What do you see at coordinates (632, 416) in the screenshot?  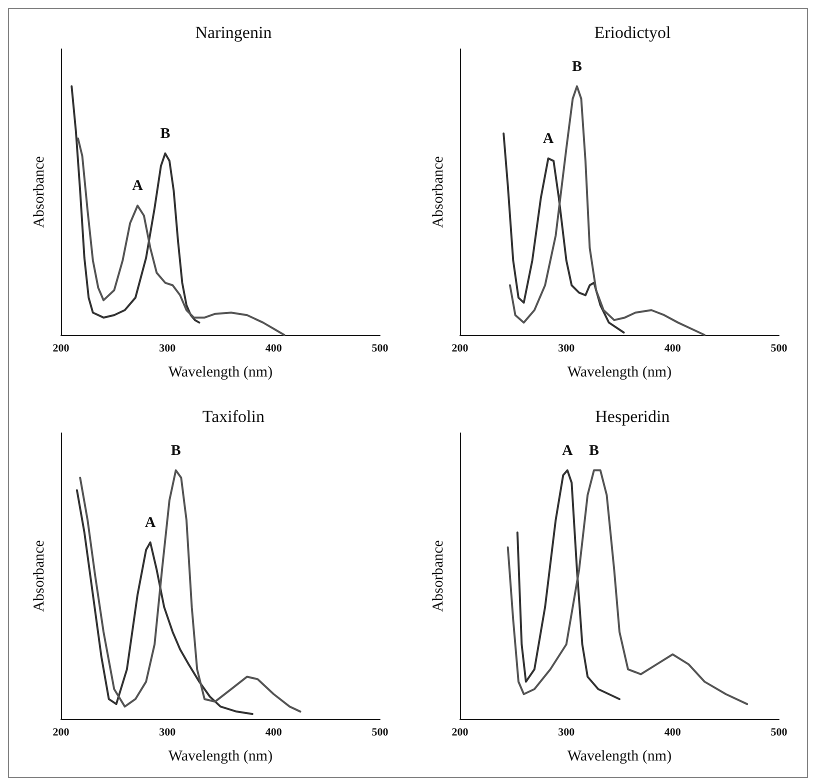 I see `chart-title: Hesperidin` at bounding box center [632, 416].